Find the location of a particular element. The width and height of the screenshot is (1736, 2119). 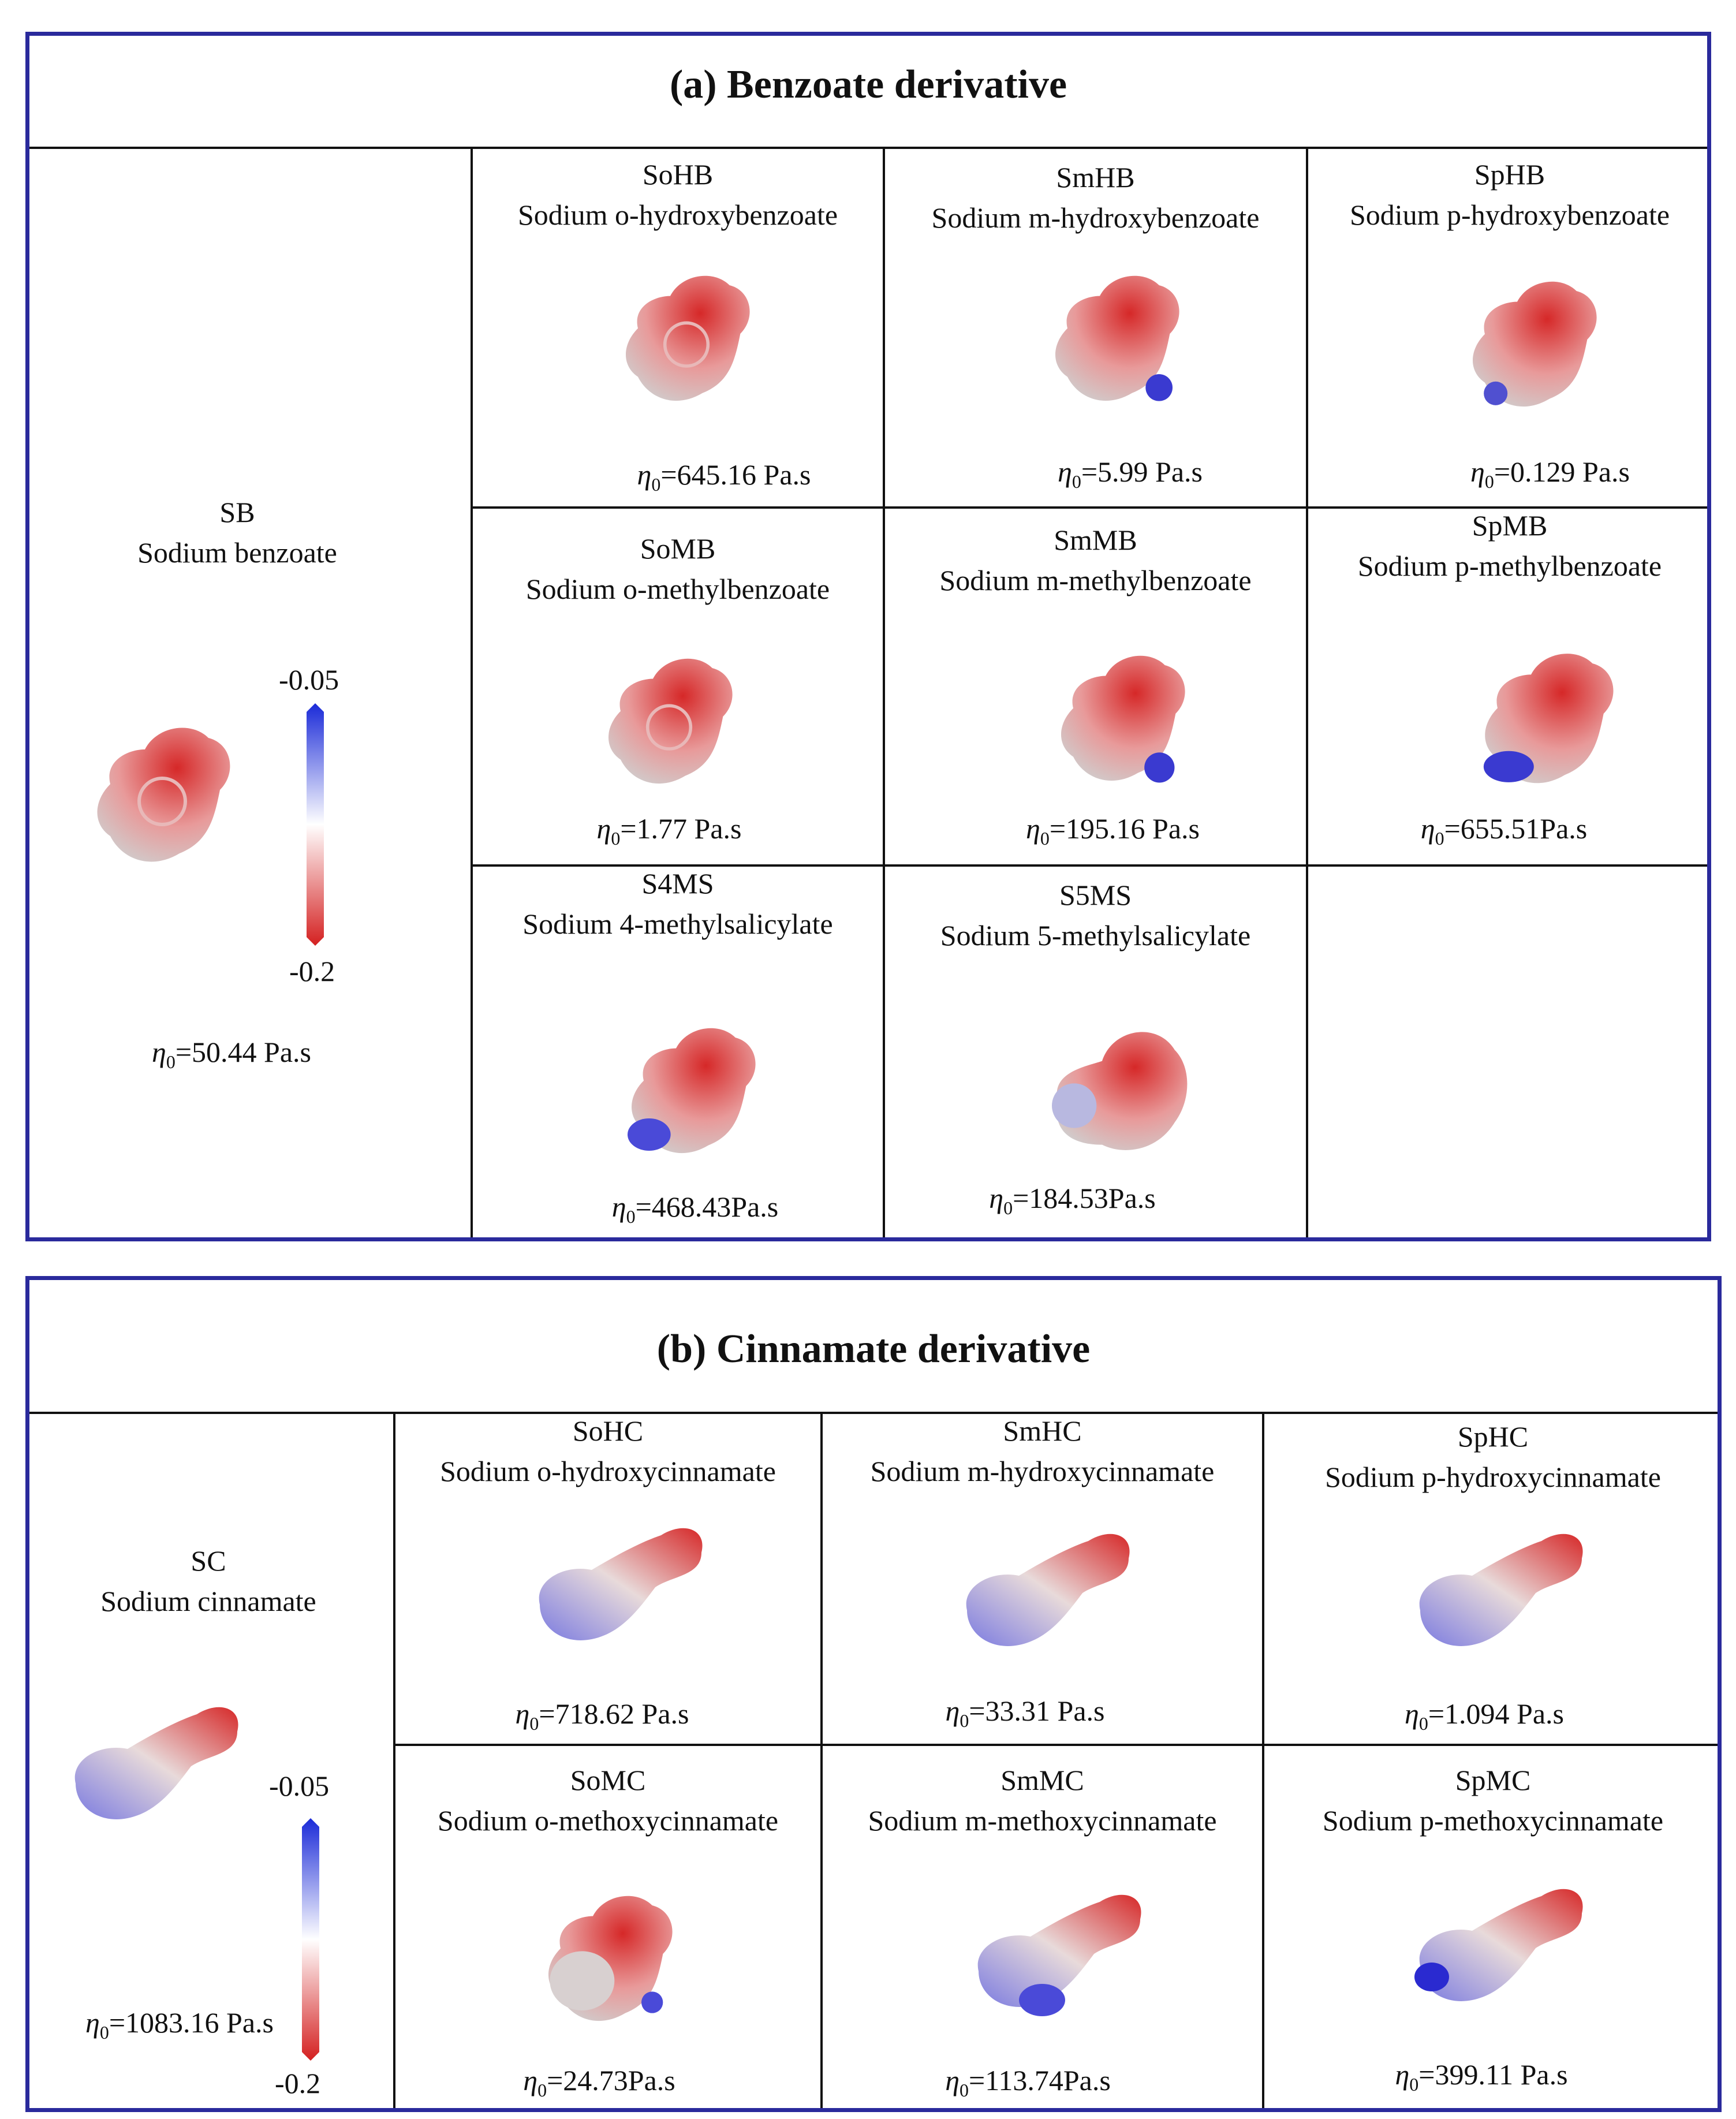

viscosity-value: η0=33.31 Pa.s is located at coordinates (1025, 1713).